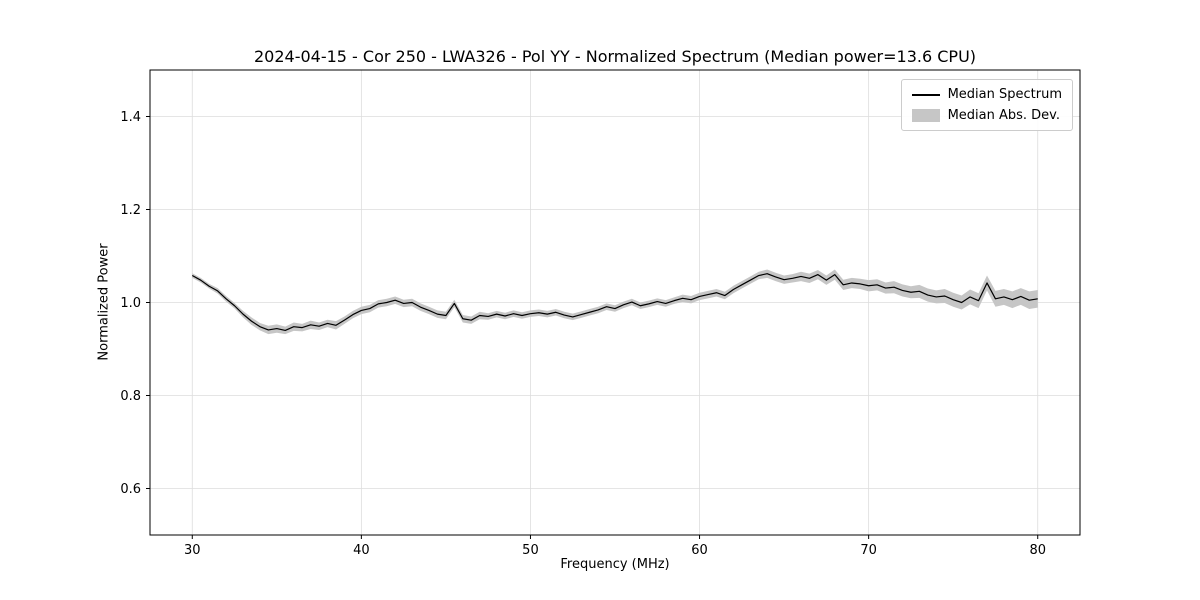 The height and width of the screenshot is (600, 1200). Describe the element at coordinates (361, 550) in the screenshot. I see `svg-text: 40` at that location.